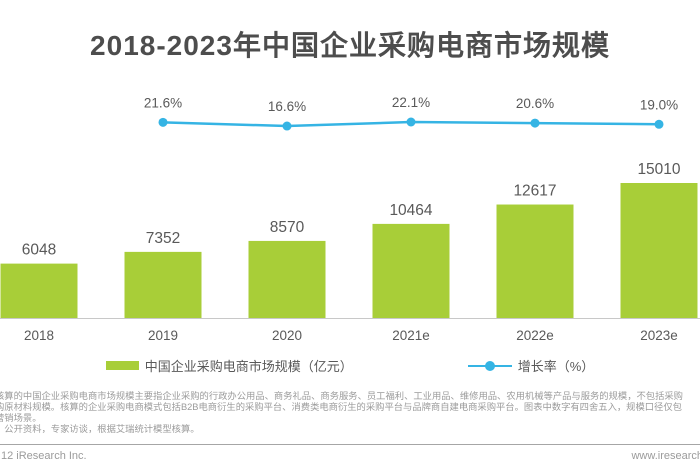 This screenshot has height=470, width=700. I want to click on x-axis-label-2019: 2019, so click(163, 335).